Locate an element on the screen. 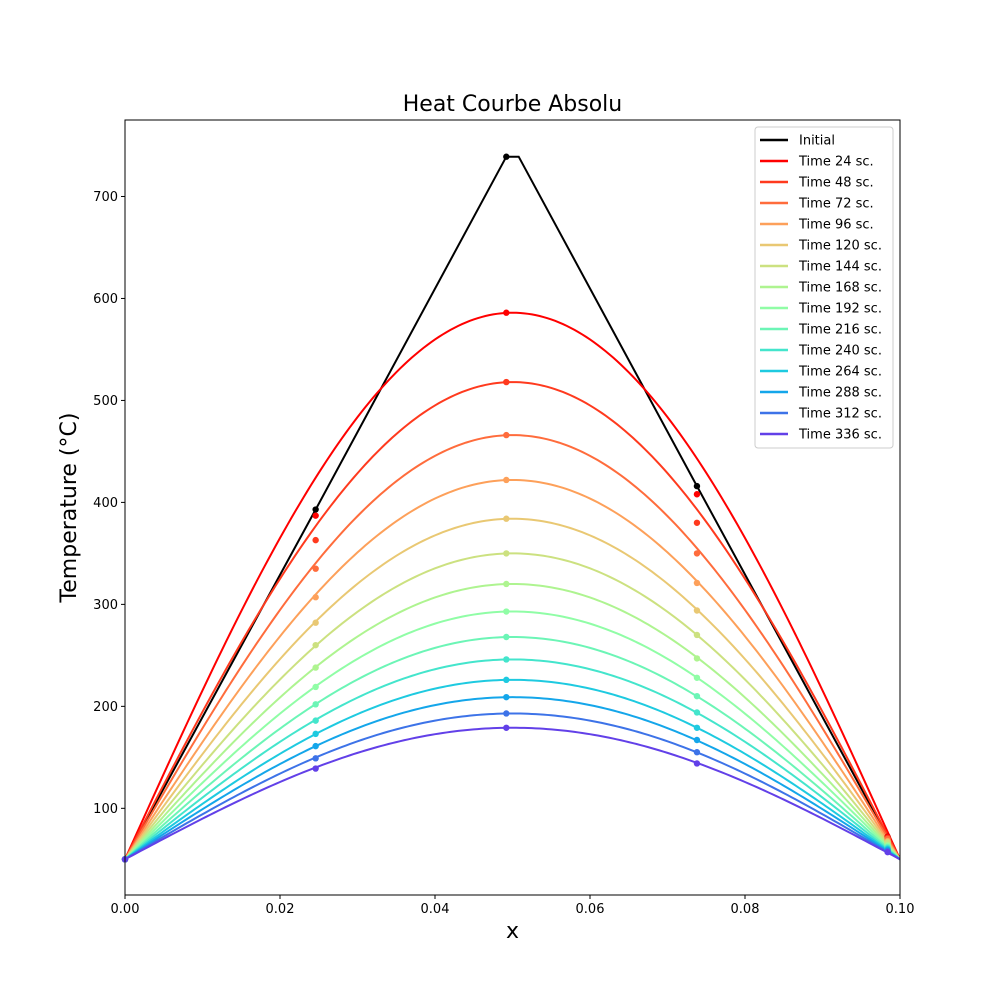 This screenshot has height=1000, width=1000. legend-item-time-96-sc: Time 96 sc. is located at coordinates (817, 225).